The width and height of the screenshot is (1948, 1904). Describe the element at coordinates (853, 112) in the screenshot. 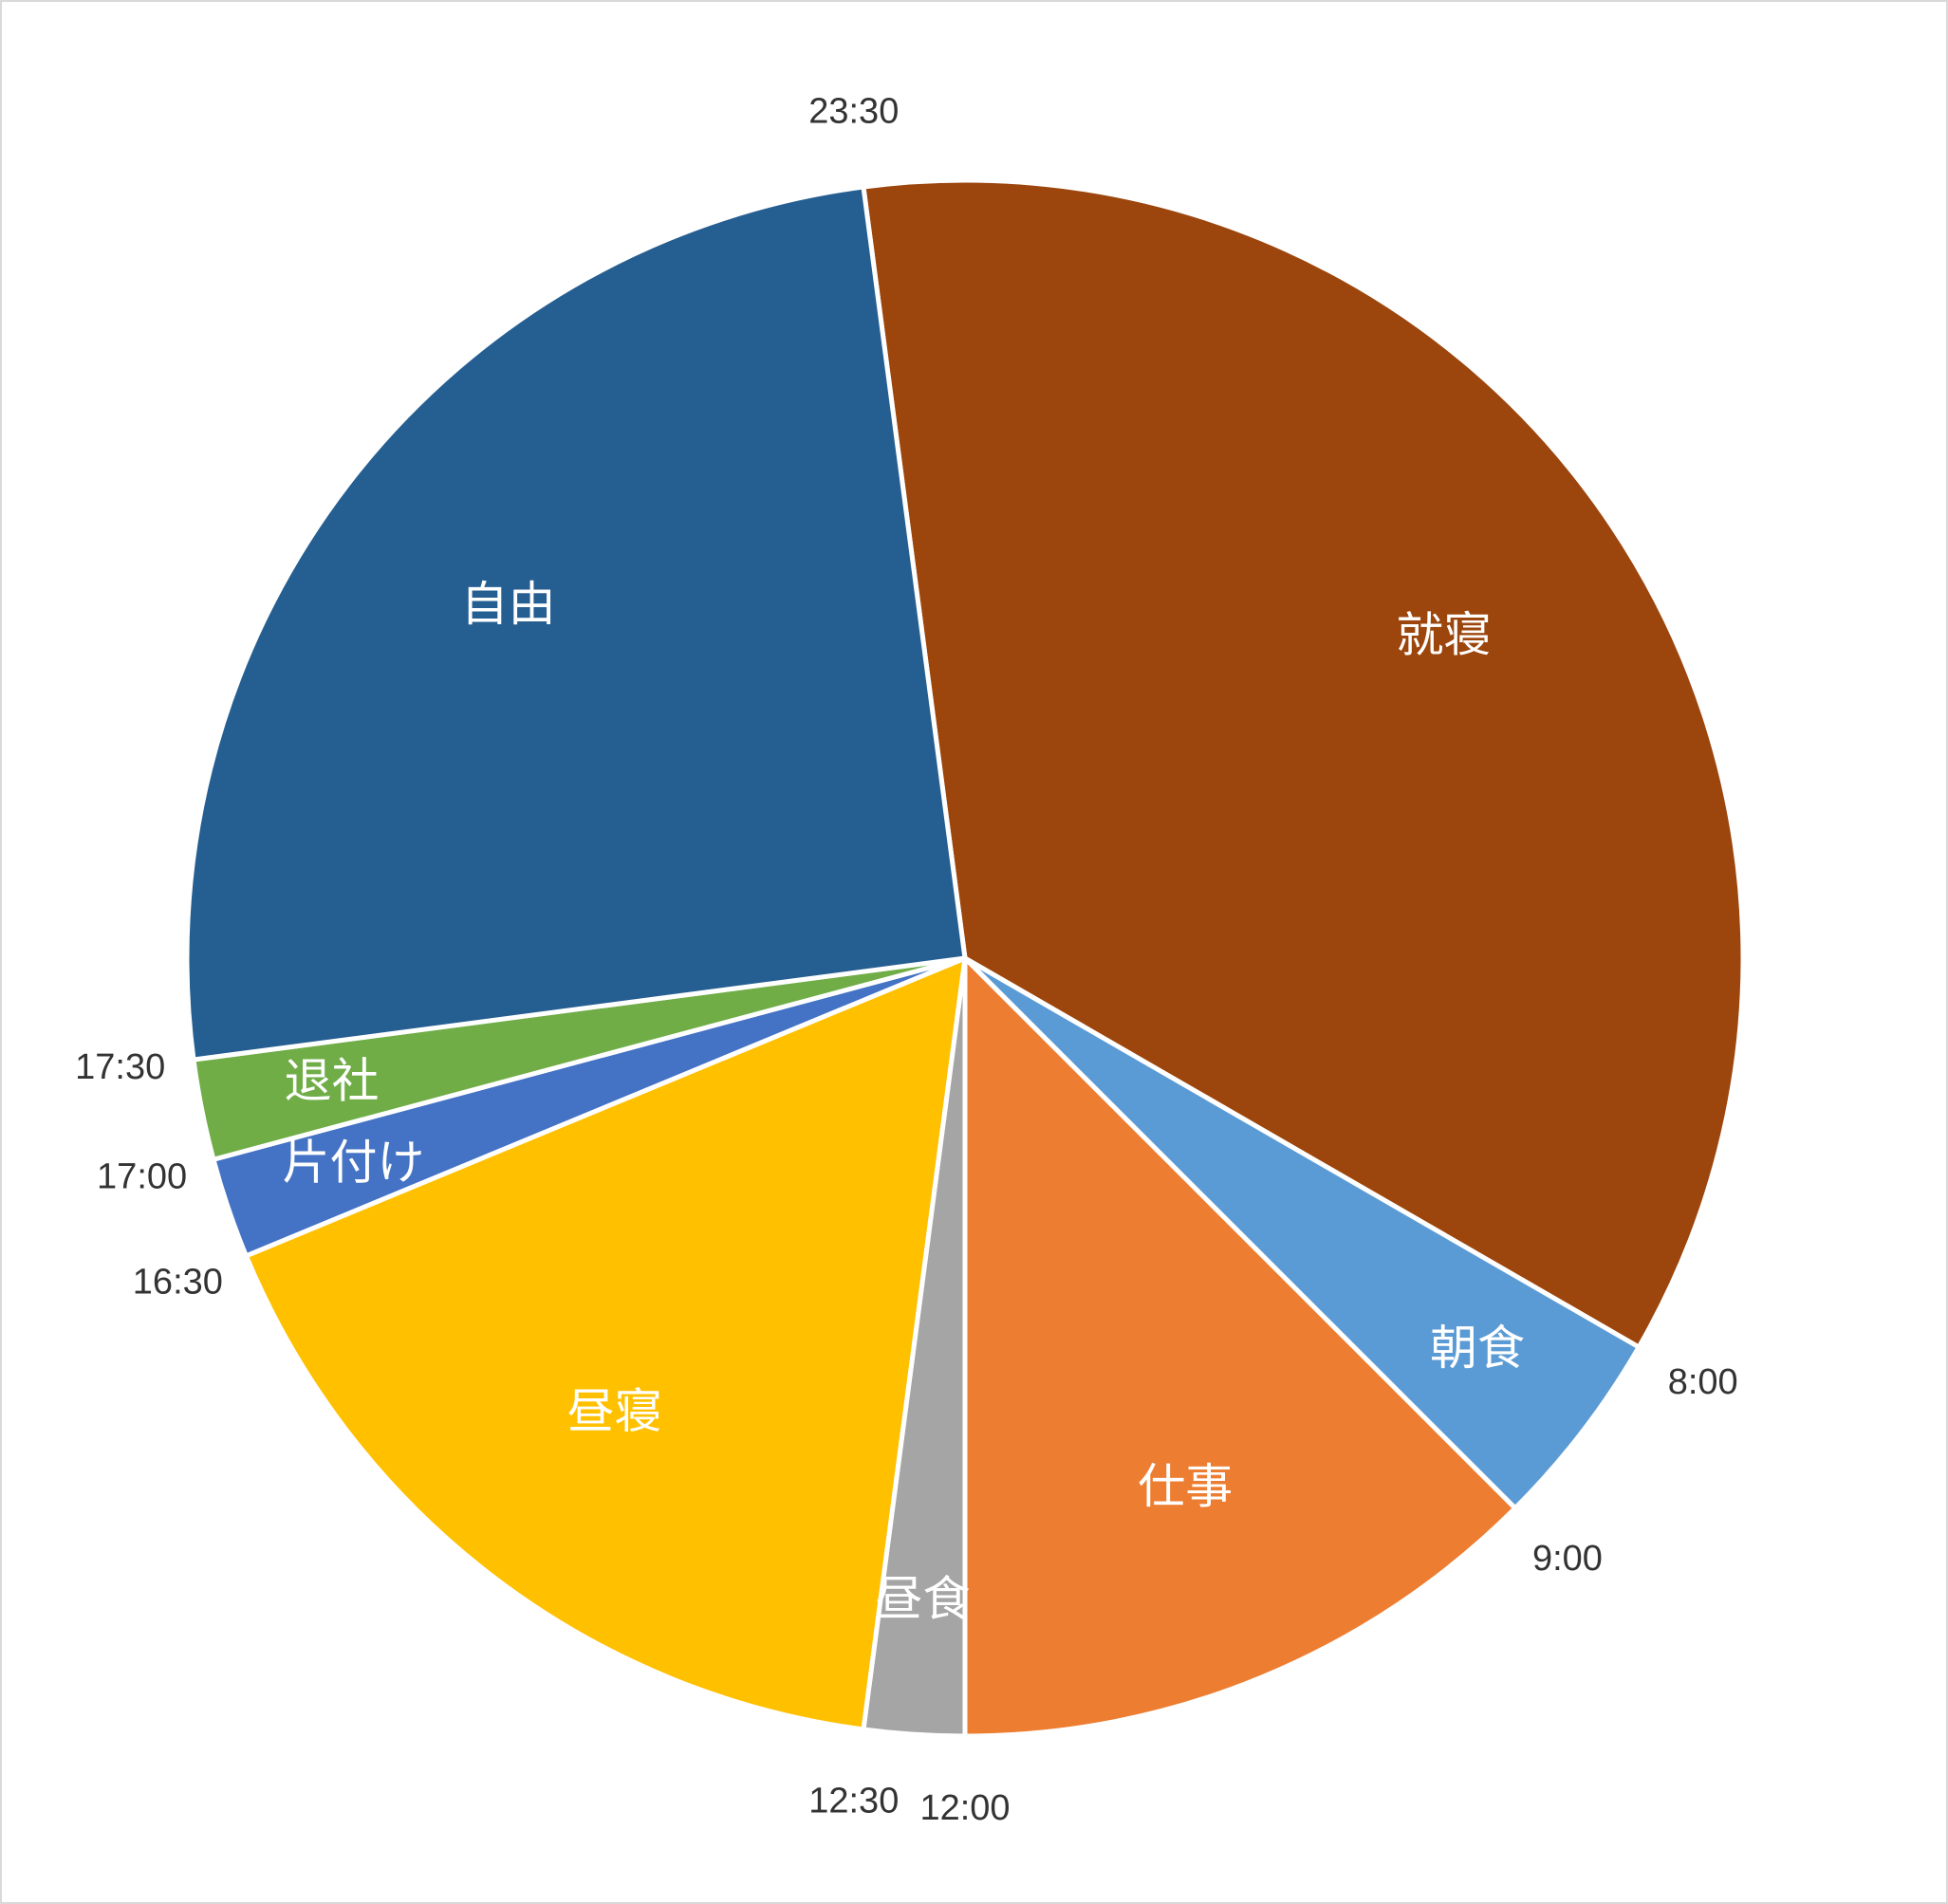

I see `time-label-0: 23:30` at that location.